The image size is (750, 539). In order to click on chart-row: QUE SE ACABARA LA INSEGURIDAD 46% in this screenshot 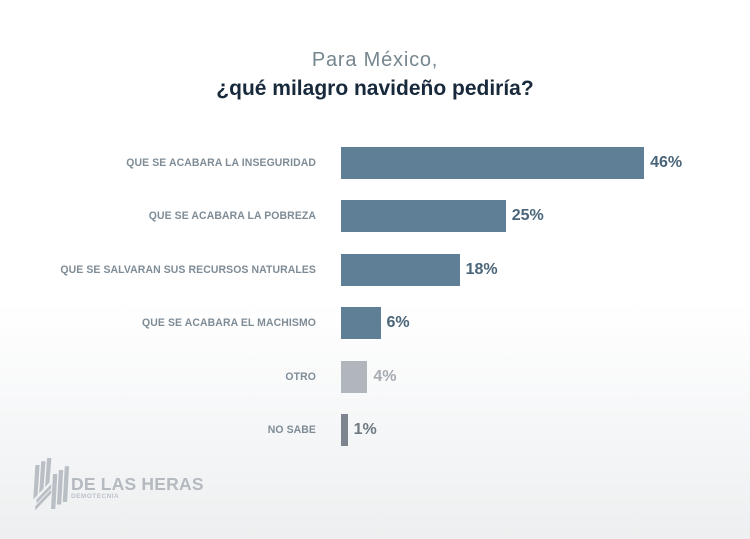, I will do `click(375, 163)`.